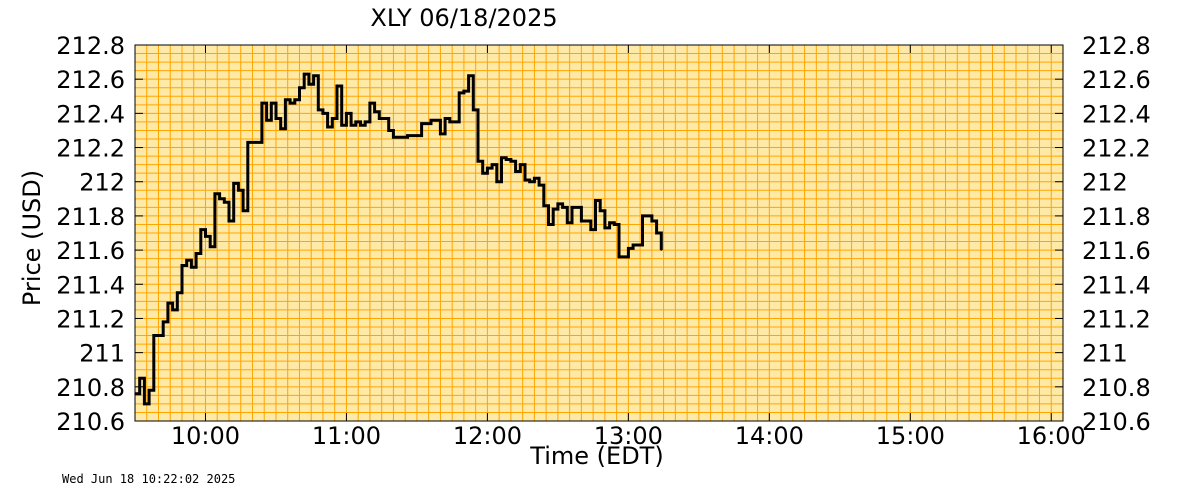 The height and width of the screenshot is (500, 1200). Describe the element at coordinates (32, 238) in the screenshot. I see `y-axis-label: Price (USD)` at that location.